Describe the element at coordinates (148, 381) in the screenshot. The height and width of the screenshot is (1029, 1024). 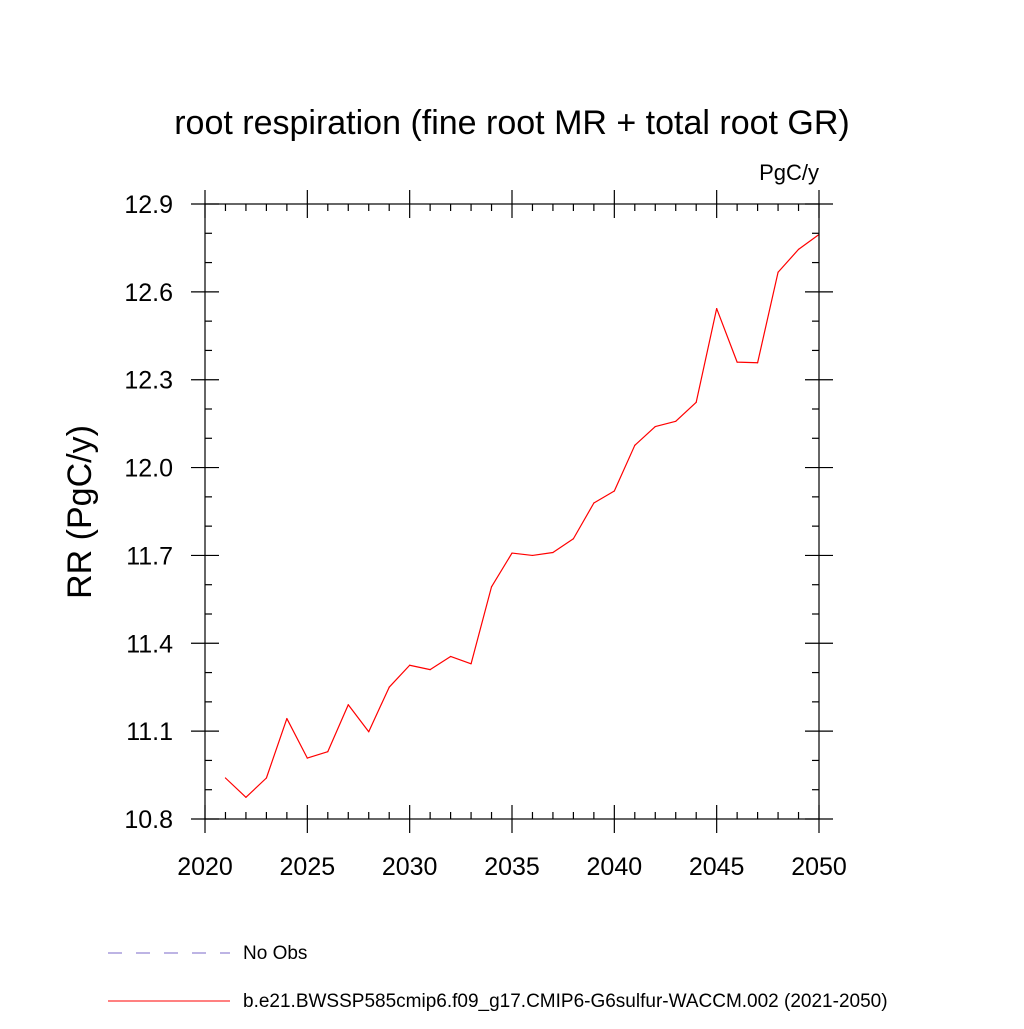
I see `y-tick-label: 12.3` at that location.